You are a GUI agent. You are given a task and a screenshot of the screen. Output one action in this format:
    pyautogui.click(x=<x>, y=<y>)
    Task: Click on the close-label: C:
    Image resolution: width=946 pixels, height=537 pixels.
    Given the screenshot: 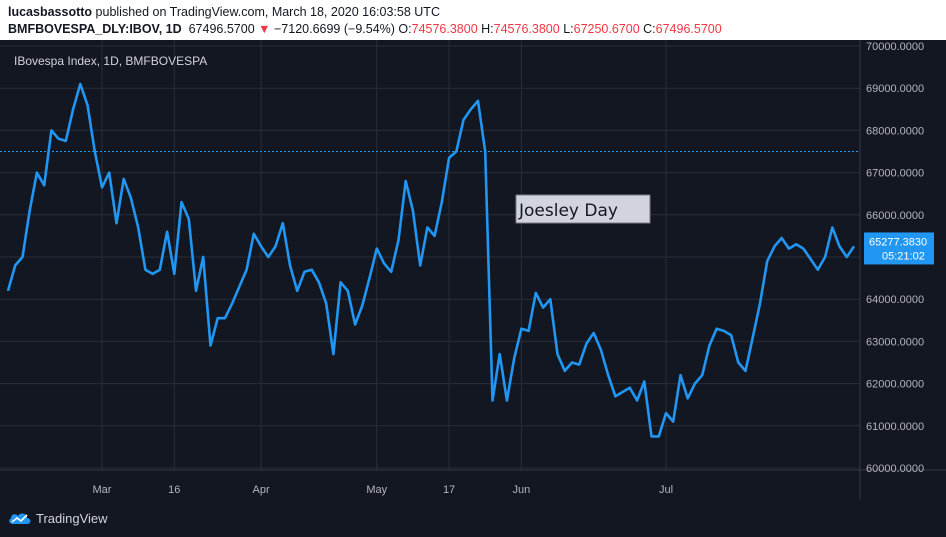 What is the action you would take?
    pyautogui.click(x=649, y=29)
    